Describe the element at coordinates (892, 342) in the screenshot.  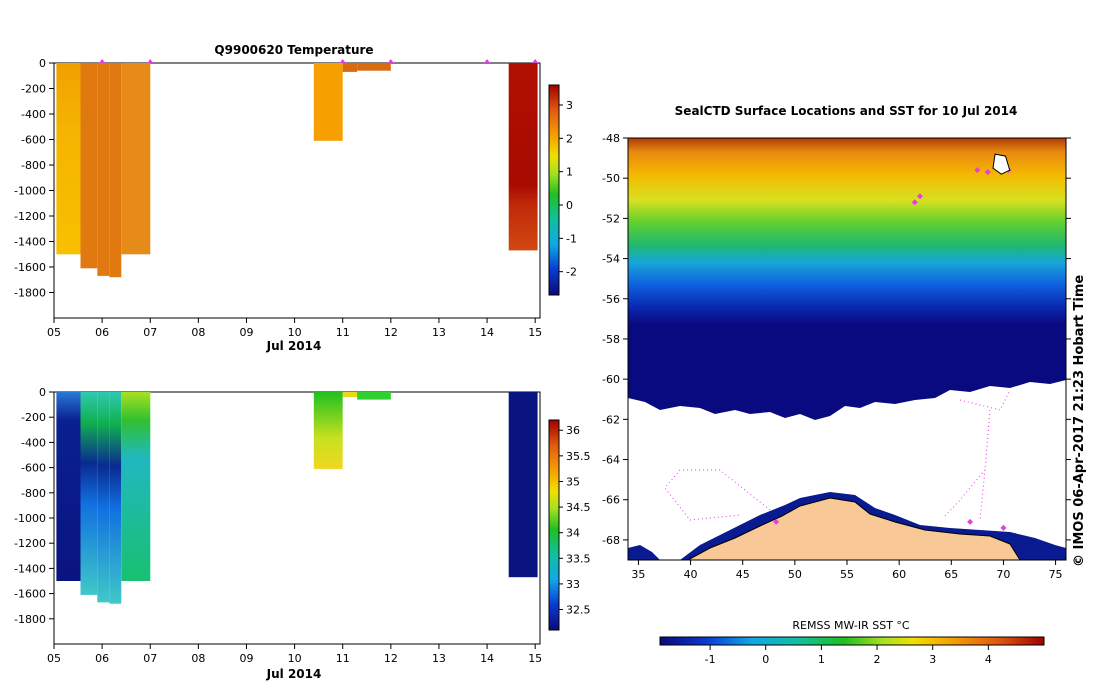
I see `seal-locations` at that location.